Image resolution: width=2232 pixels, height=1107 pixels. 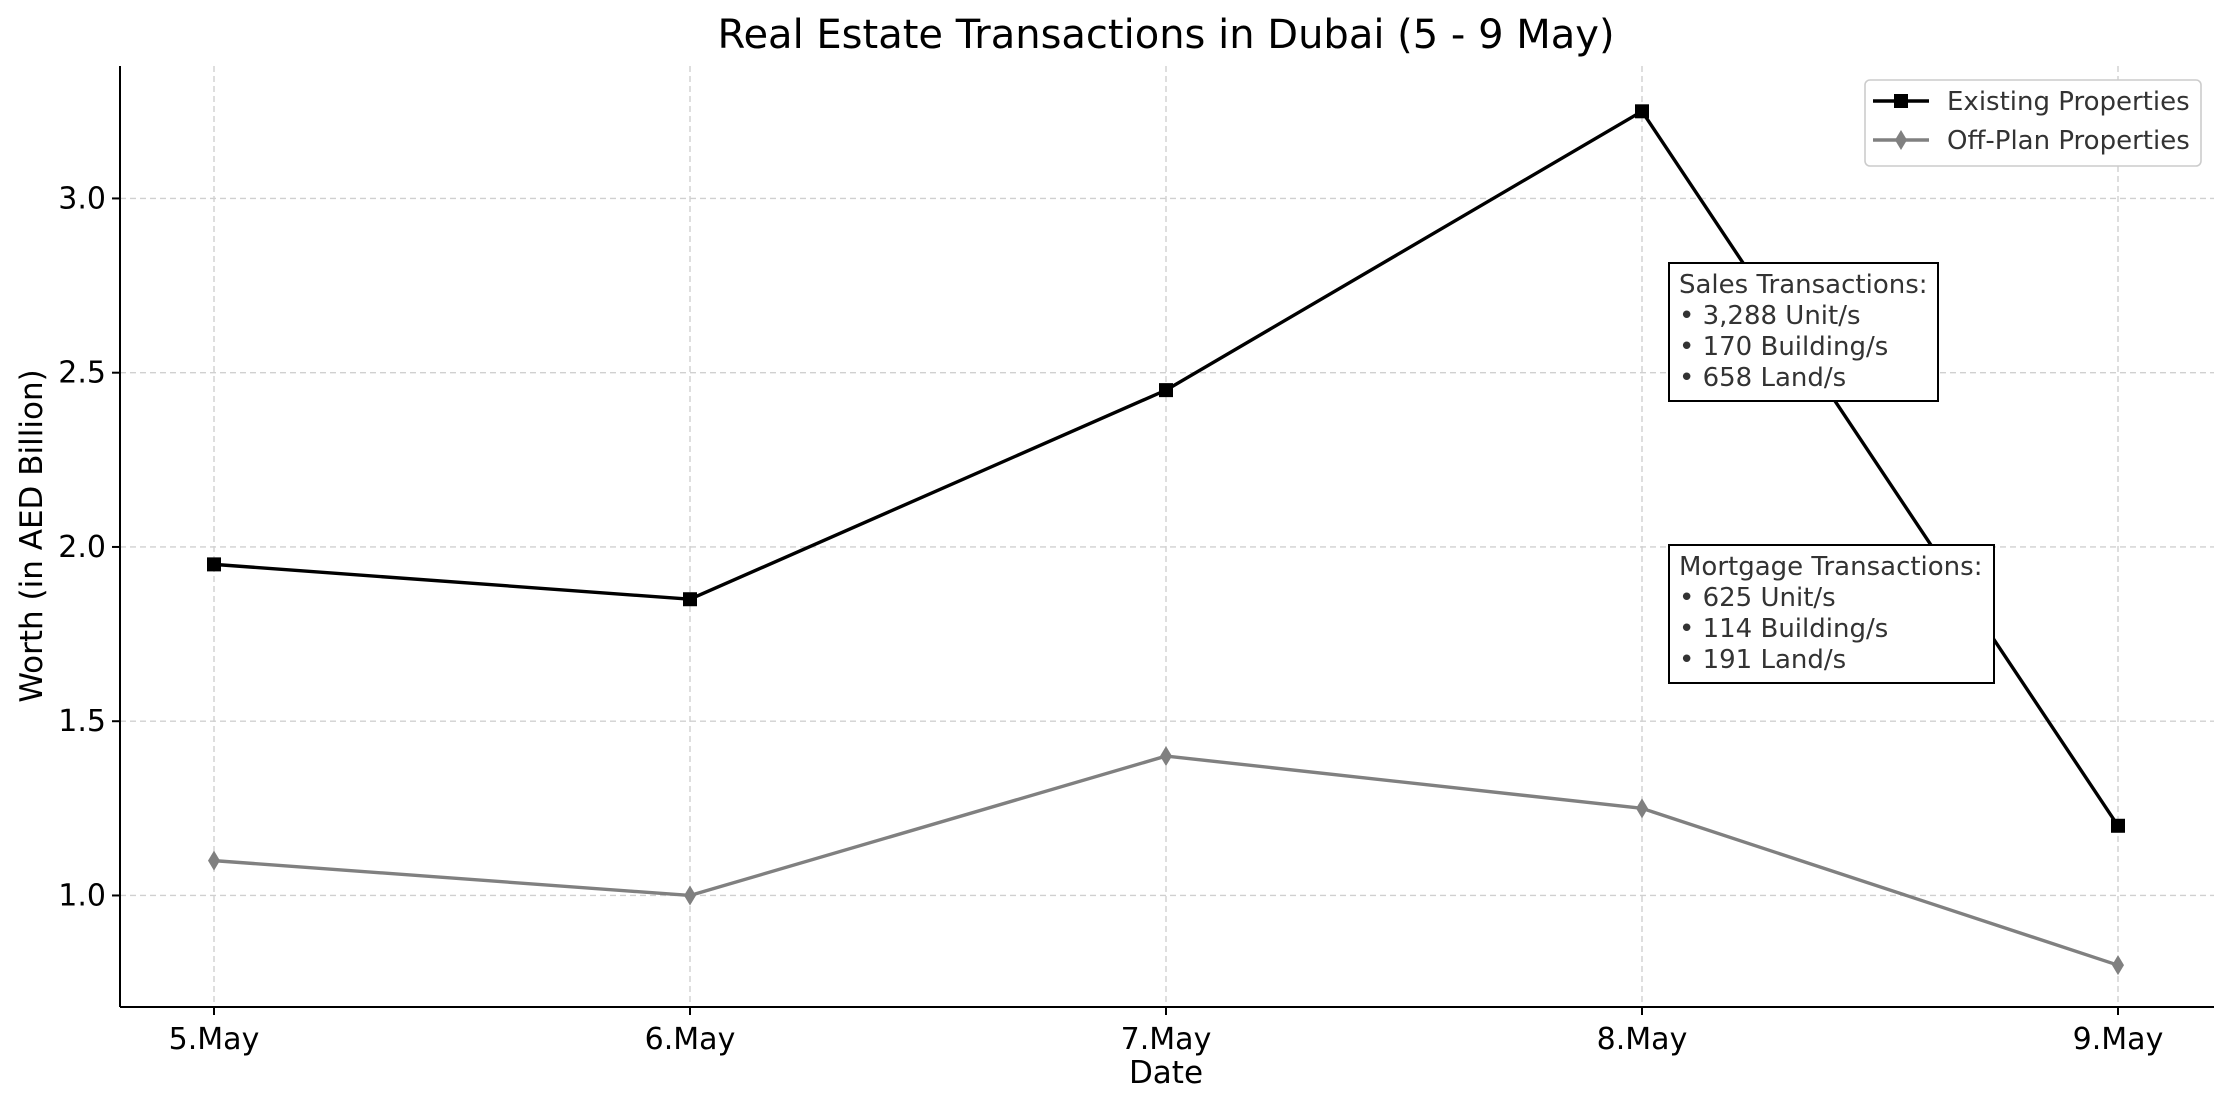 What do you see at coordinates (1762, 660) in the screenshot?
I see `annotation-line: • 191 Land/s` at bounding box center [1762, 660].